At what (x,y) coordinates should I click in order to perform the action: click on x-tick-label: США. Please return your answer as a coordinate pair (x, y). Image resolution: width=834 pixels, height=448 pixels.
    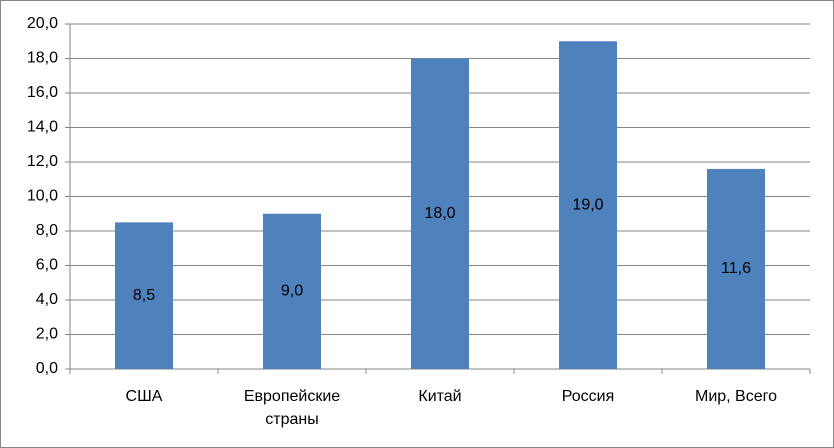
    Looking at the image, I should click on (144, 396).